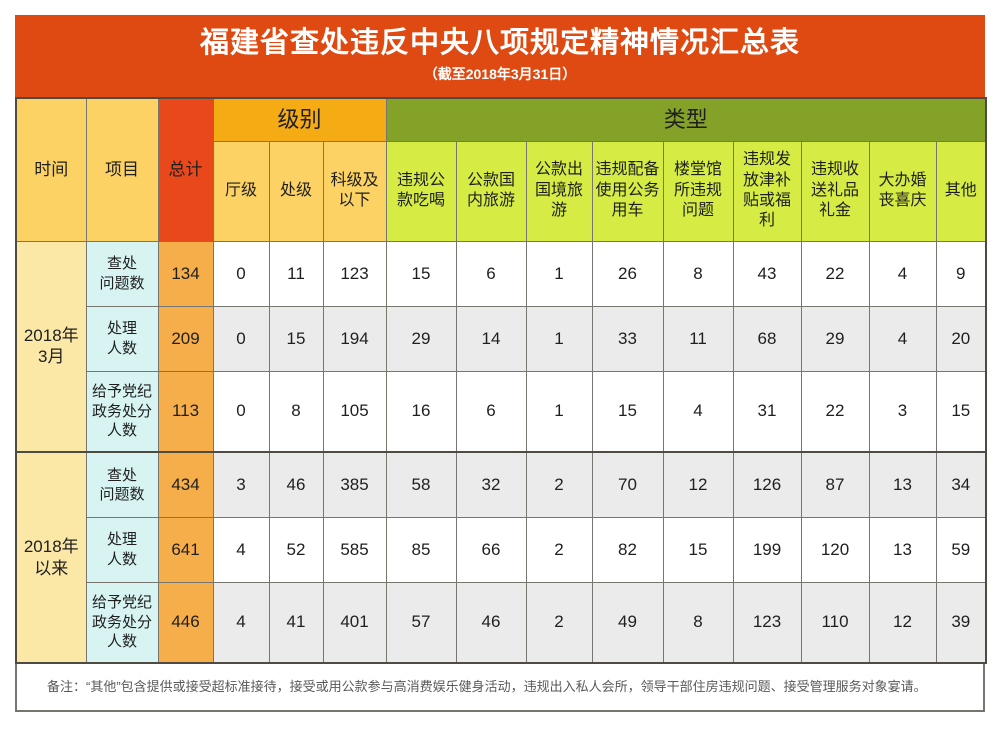  Describe the element at coordinates (185, 273) in the screenshot. I see `row-total-value: 134` at that location.